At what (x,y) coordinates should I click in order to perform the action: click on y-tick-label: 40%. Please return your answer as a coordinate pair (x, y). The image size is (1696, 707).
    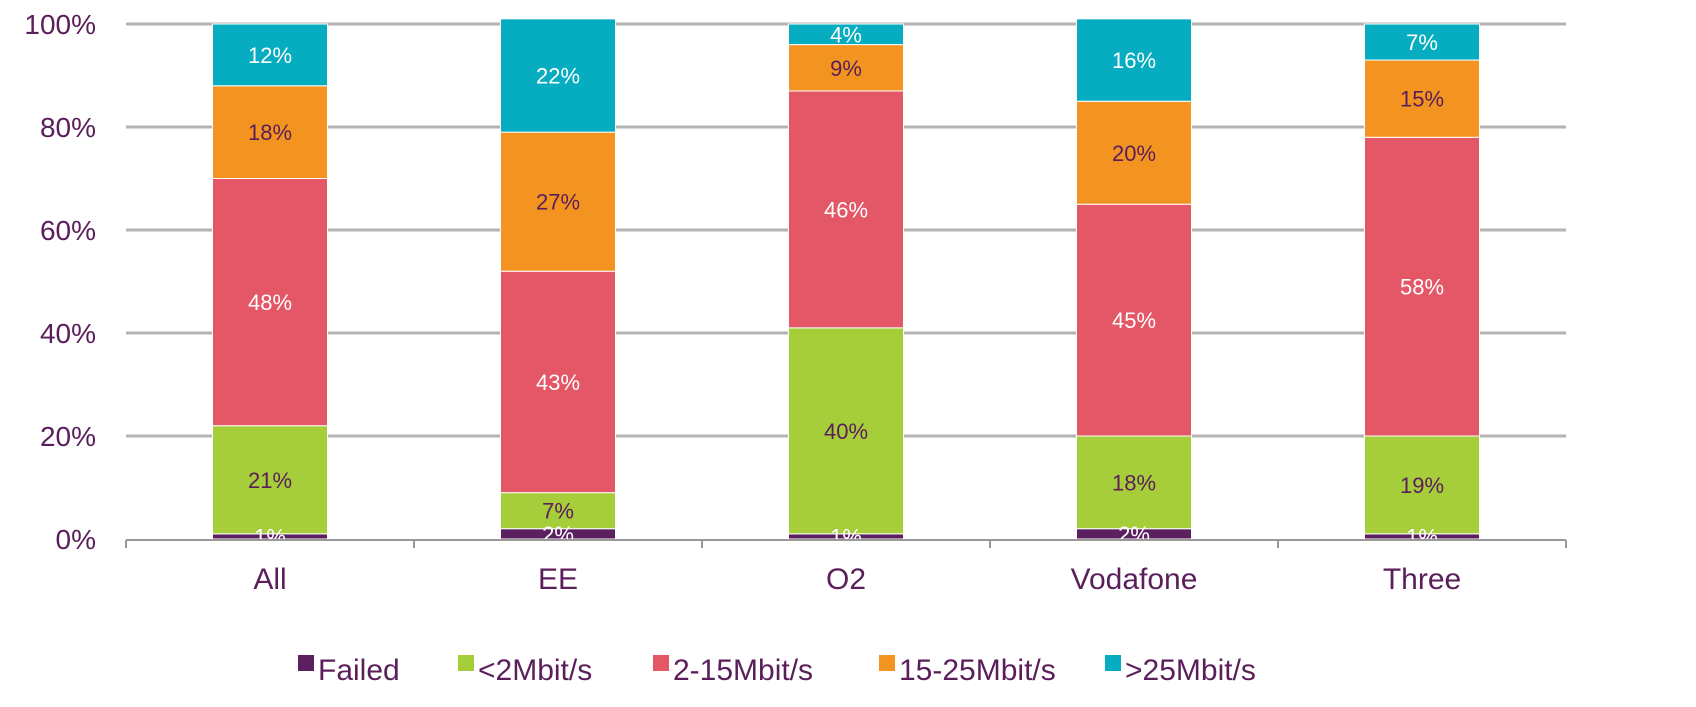
    Looking at the image, I should click on (68, 333).